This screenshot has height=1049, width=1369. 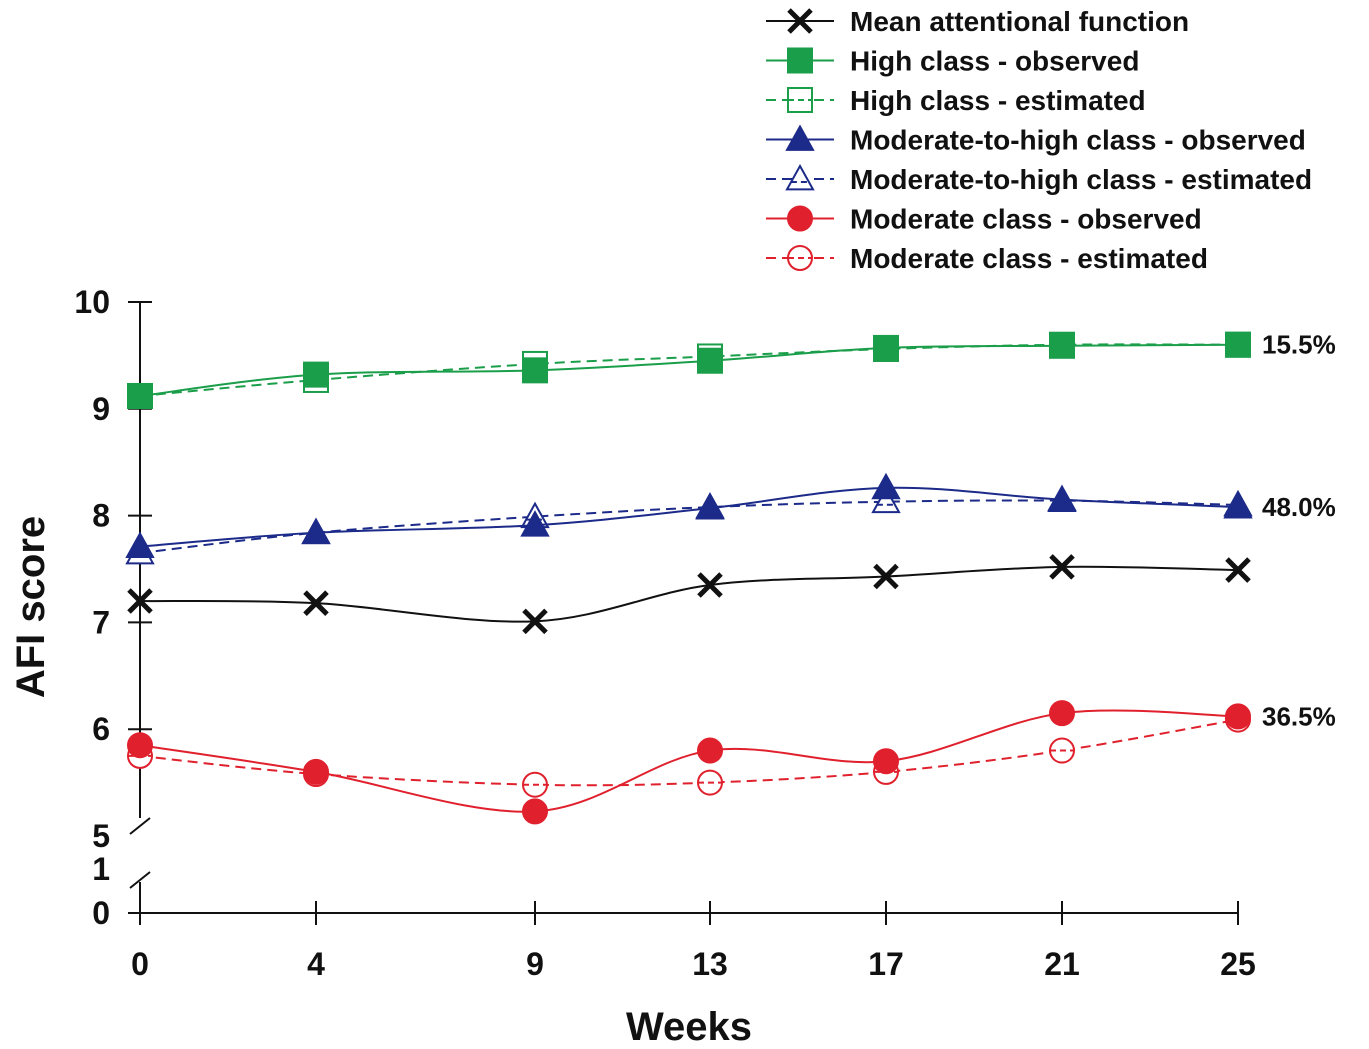 What do you see at coordinates (101, 516) in the screenshot?
I see `y-tick-label-8: 8` at bounding box center [101, 516].